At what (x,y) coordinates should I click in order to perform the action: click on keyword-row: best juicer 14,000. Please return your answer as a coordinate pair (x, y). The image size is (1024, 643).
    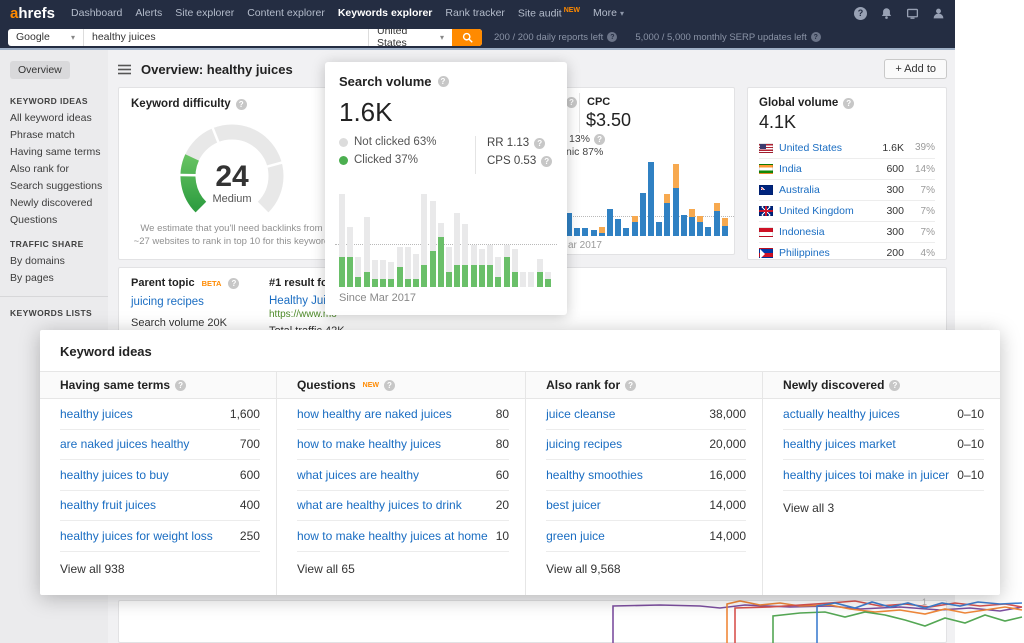
    Looking at the image, I should click on (646, 506).